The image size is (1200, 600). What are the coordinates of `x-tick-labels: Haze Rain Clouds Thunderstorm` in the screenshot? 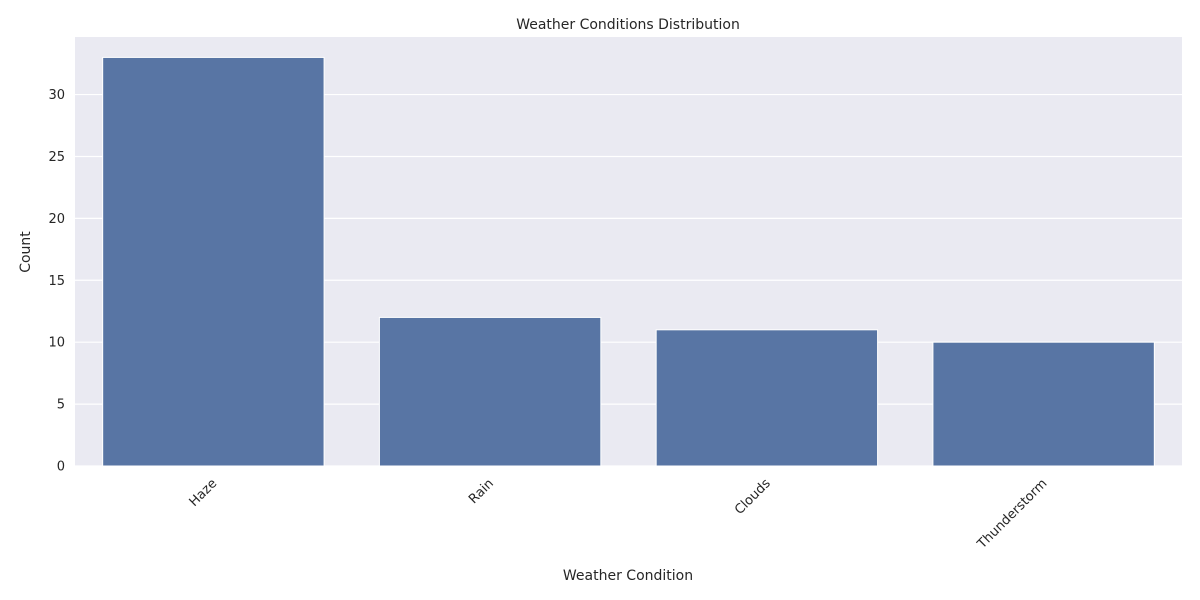 It's located at (619, 514).